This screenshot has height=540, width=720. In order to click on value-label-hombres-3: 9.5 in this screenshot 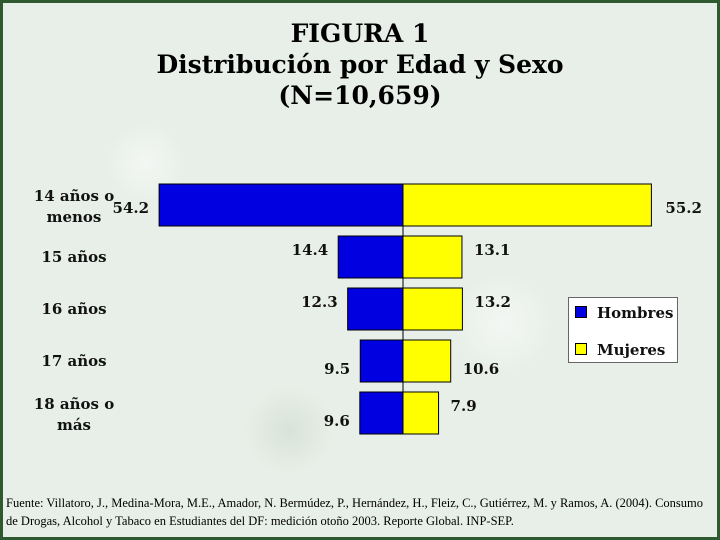, I will do `click(337, 369)`.